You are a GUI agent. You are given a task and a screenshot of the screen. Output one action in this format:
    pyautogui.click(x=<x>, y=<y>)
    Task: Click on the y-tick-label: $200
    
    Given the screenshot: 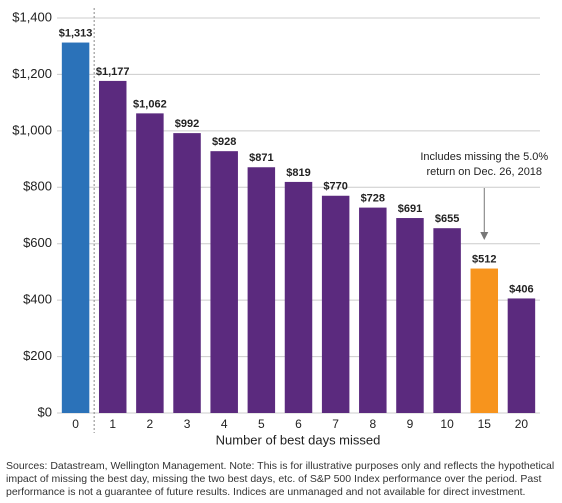 What is the action you would take?
    pyautogui.click(x=37, y=355)
    